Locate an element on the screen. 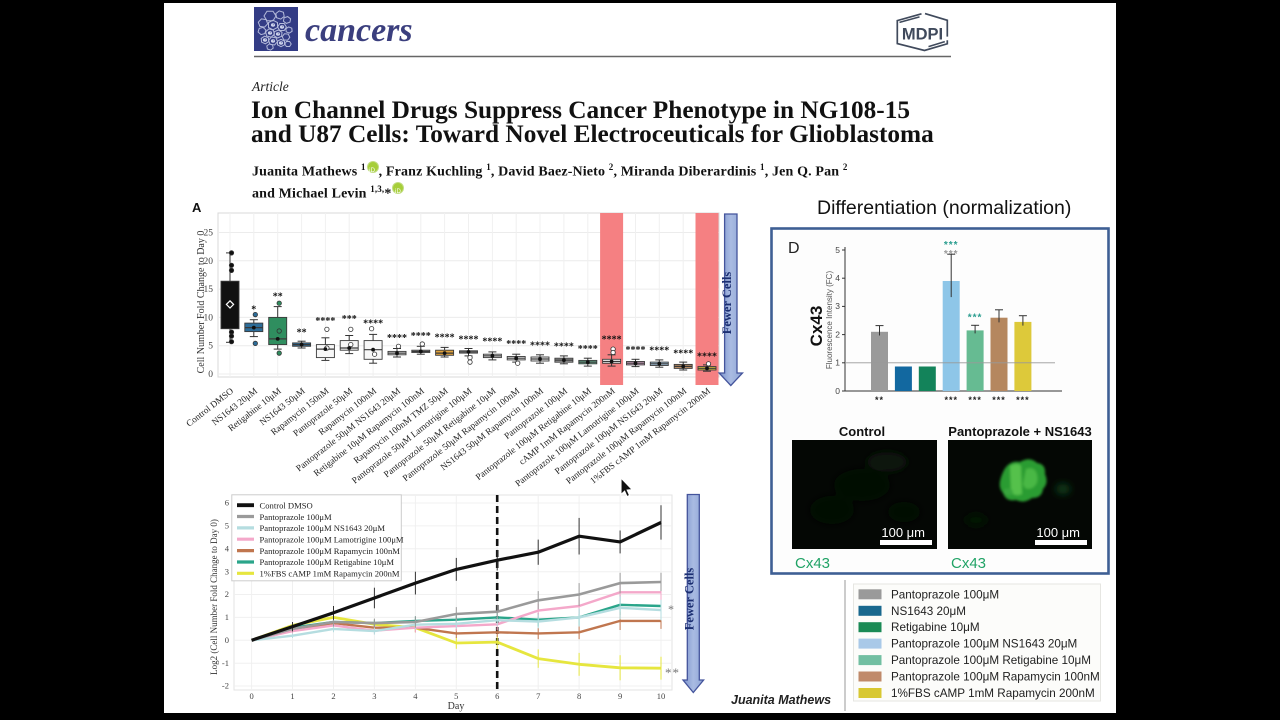 This screenshot has height=720, width=1280. svg-text: -2 is located at coordinates (225, 686).